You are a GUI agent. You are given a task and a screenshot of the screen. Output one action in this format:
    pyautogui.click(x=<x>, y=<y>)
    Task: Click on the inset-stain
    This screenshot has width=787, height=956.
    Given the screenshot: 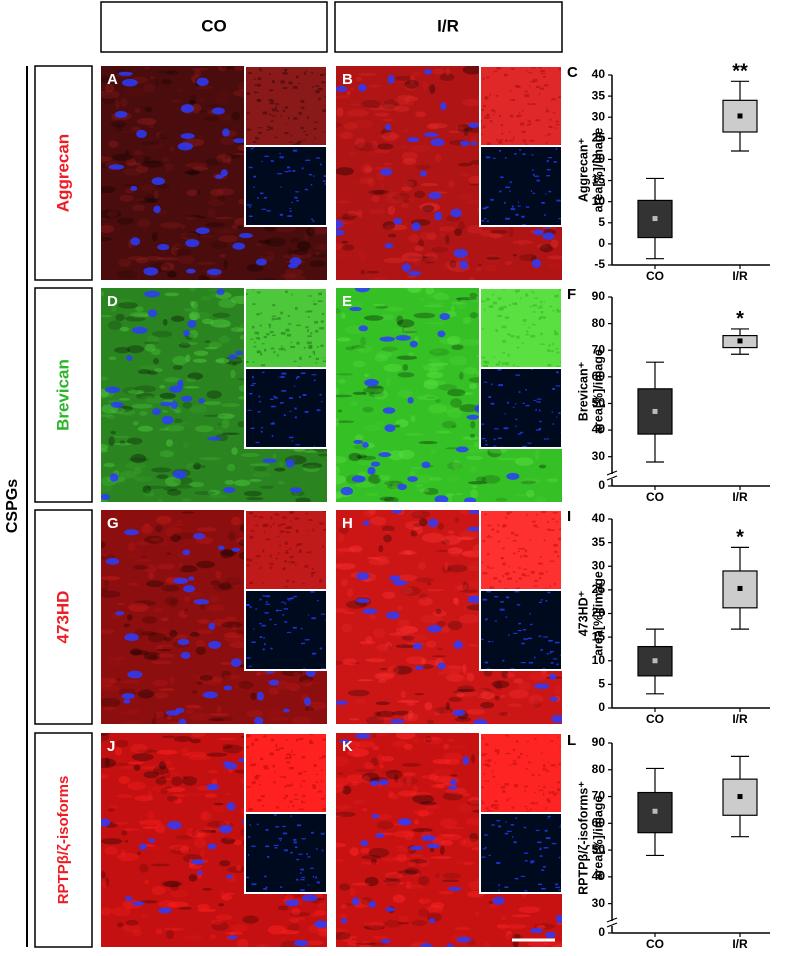 What is the action you would take?
    pyautogui.click(x=521, y=106)
    